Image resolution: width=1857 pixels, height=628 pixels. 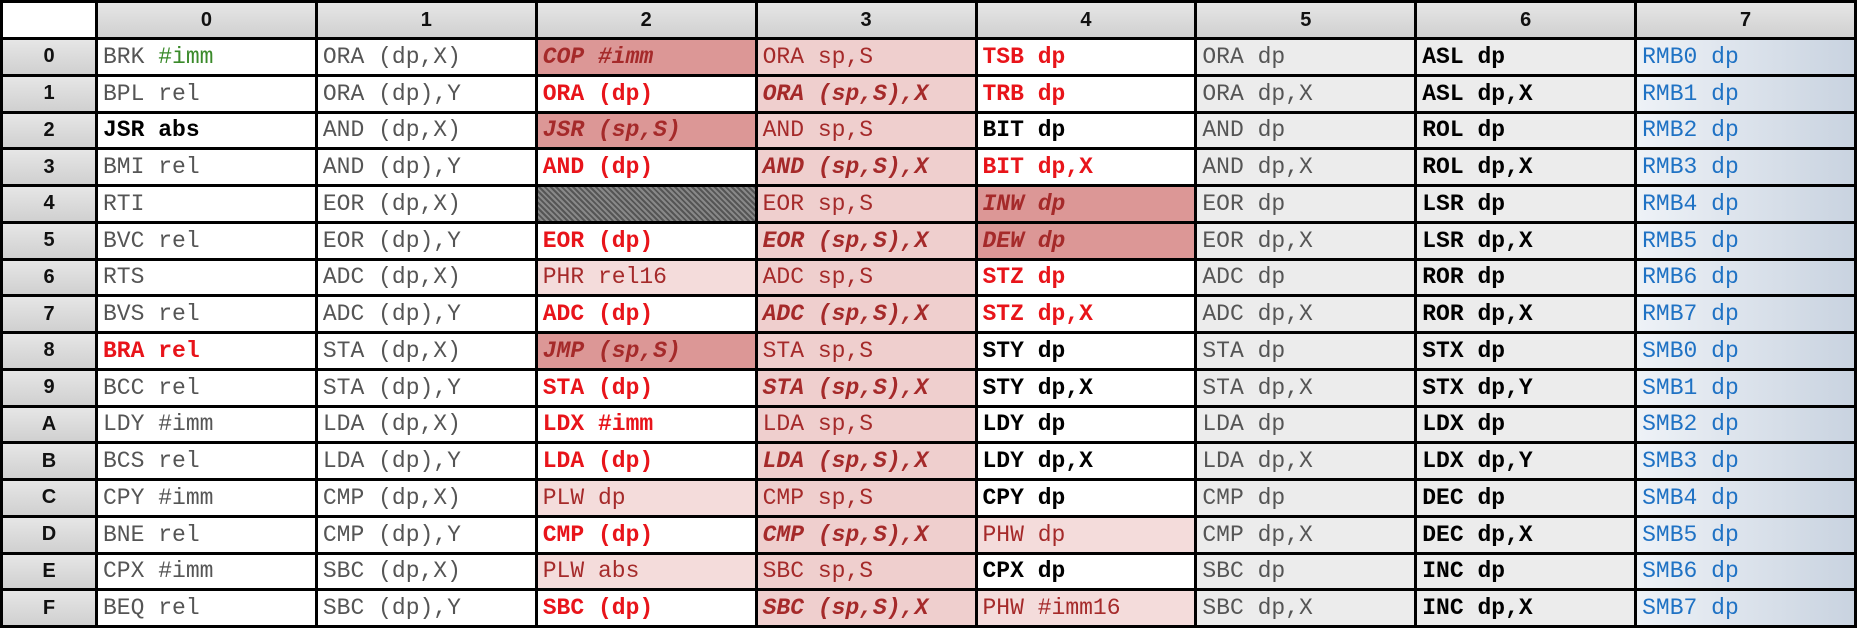 What do you see at coordinates (1306, 240) in the screenshot?
I see `opcode-cell: EOR dp,X` at bounding box center [1306, 240].